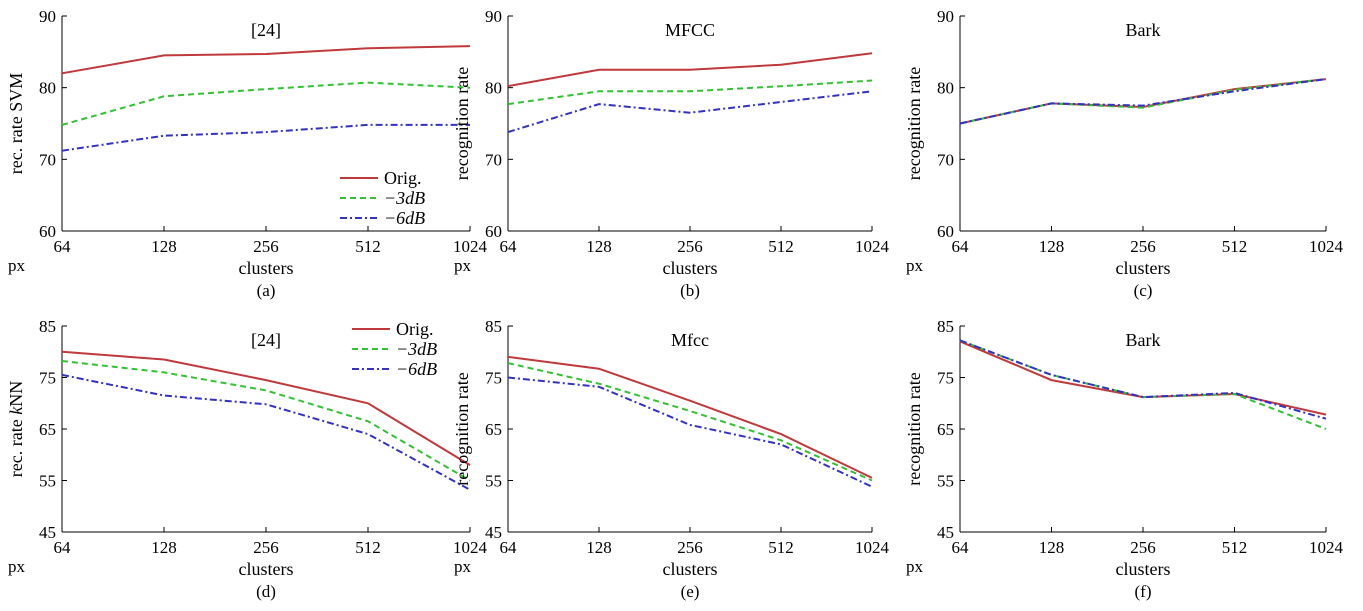  Describe the element at coordinates (16, 410) in the screenshot. I see `y-axis-label-part: k` at that location.